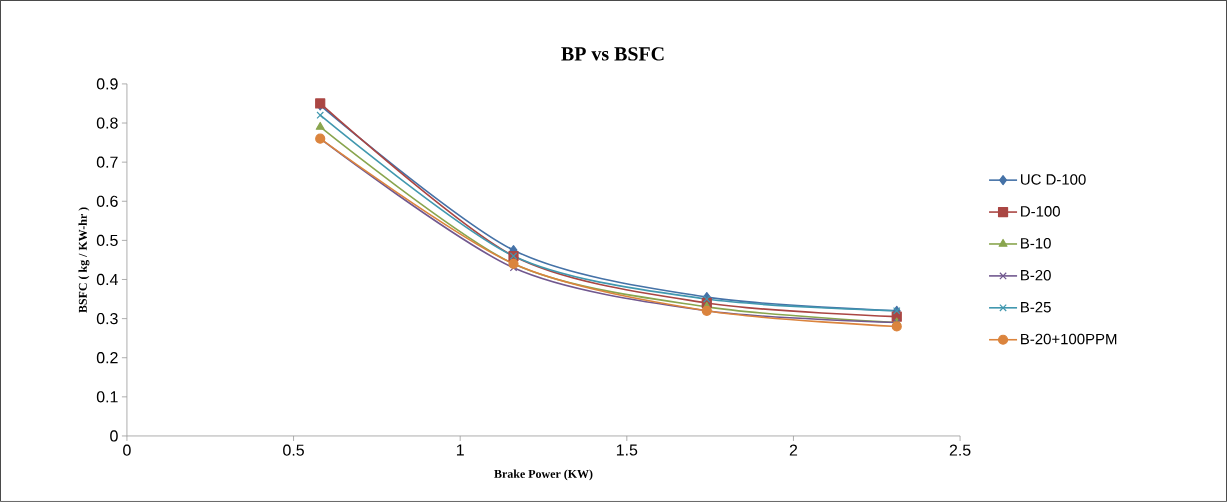  What do you see at coordinates (107, 201) in the screenshot?
I see `y-tick-label: 0.6` at bounding box center [107, 201].